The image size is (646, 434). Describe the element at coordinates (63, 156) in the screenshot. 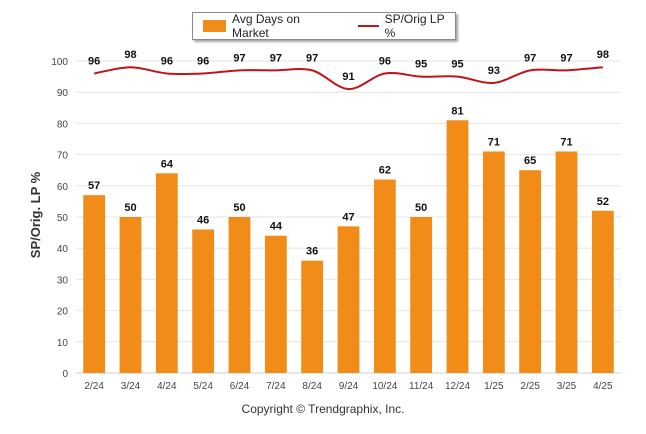

I see `y-tick-label: 70` at that location.